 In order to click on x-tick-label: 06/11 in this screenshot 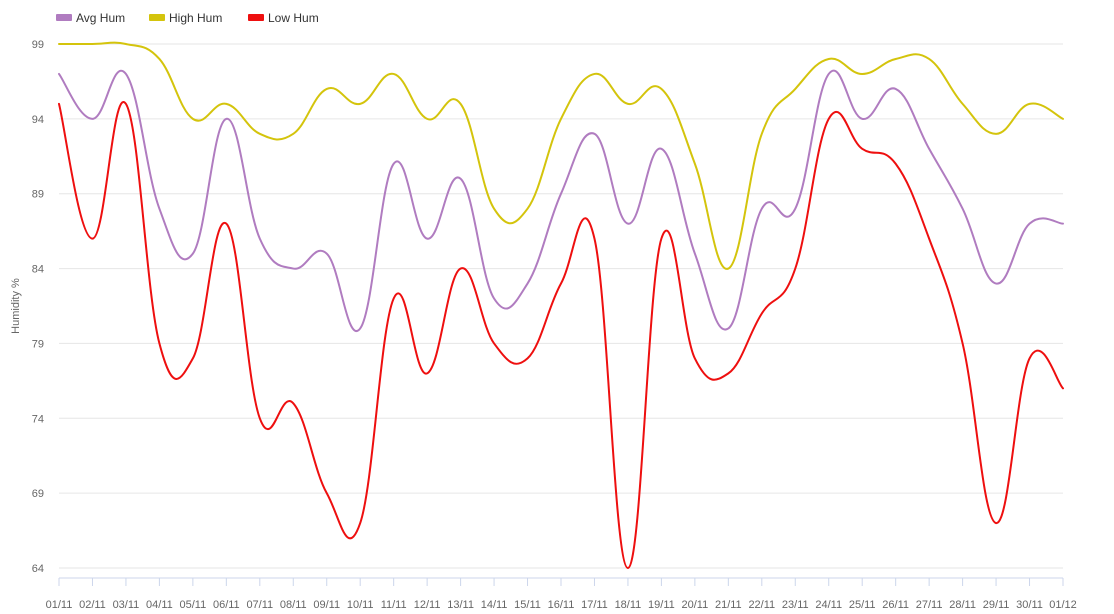, I will do `click(226, 605)`.